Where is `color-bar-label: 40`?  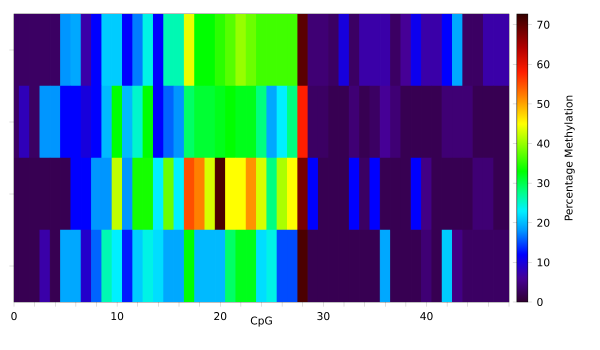 color-bar-label: 40 is located at coordinates (543, 143).